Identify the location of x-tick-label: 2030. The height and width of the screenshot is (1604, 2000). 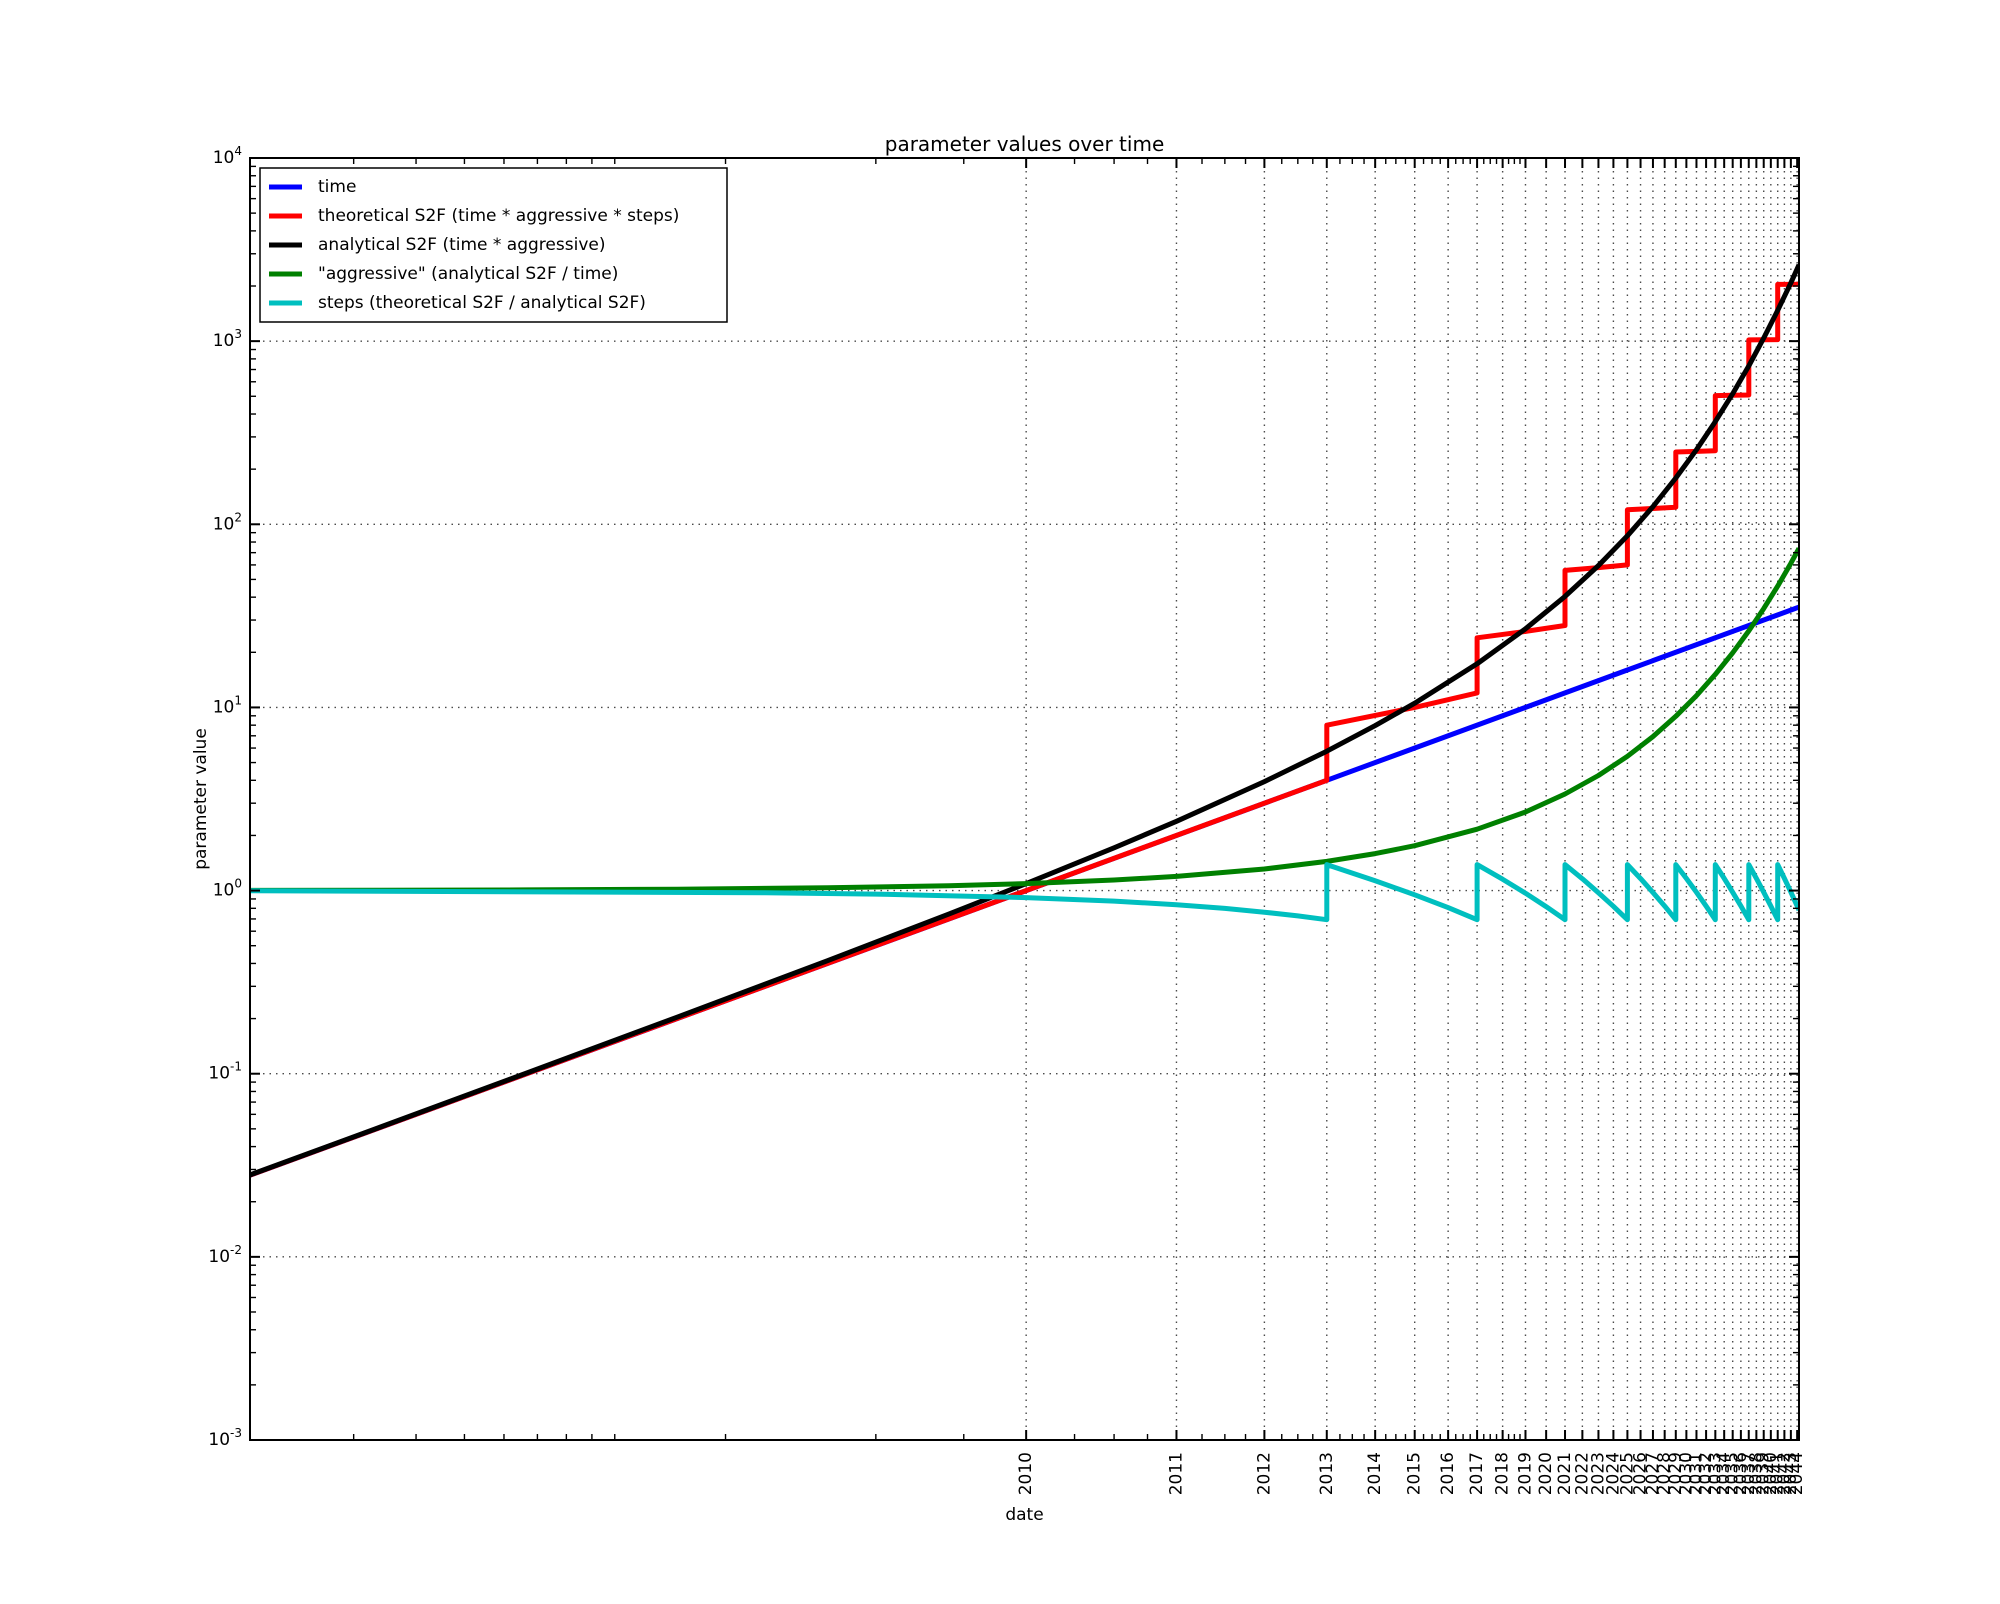
(1686, 1473).